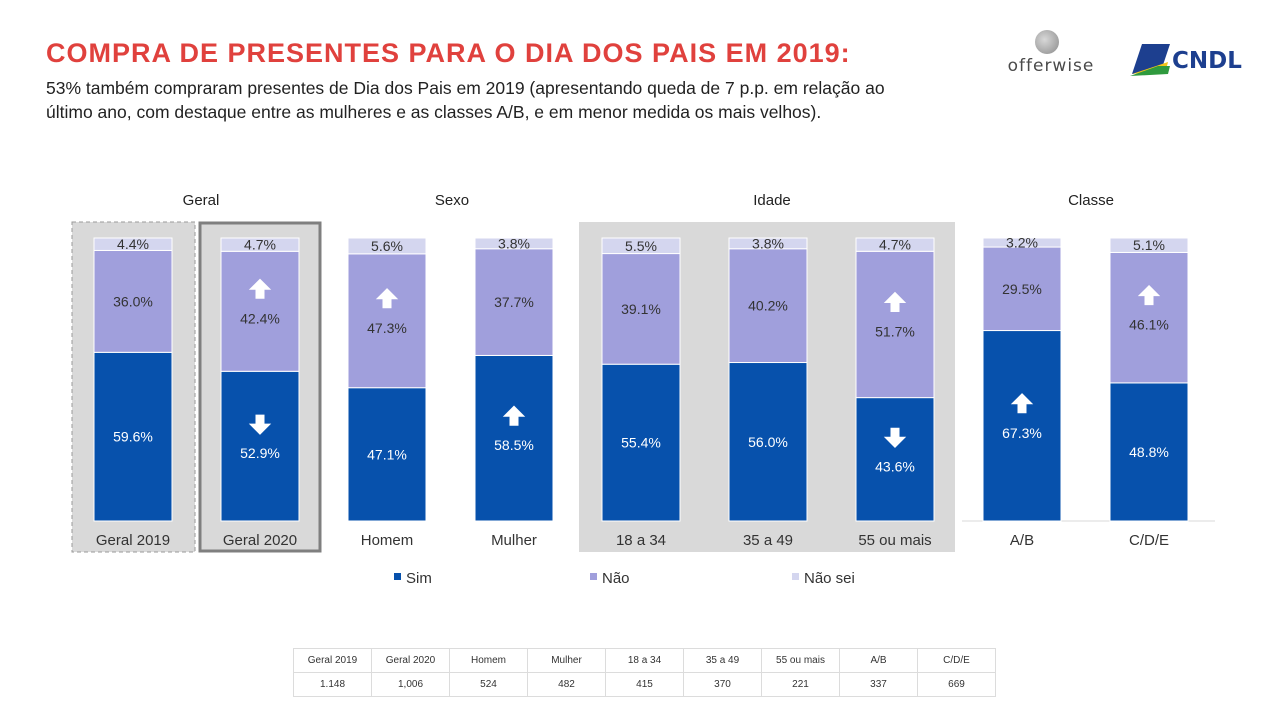 The height and width of the screenshot is (720, 1280). Describe the element at coordinates (956, 684) in the screenshot. I see `sample-value-8: 669` at that location.